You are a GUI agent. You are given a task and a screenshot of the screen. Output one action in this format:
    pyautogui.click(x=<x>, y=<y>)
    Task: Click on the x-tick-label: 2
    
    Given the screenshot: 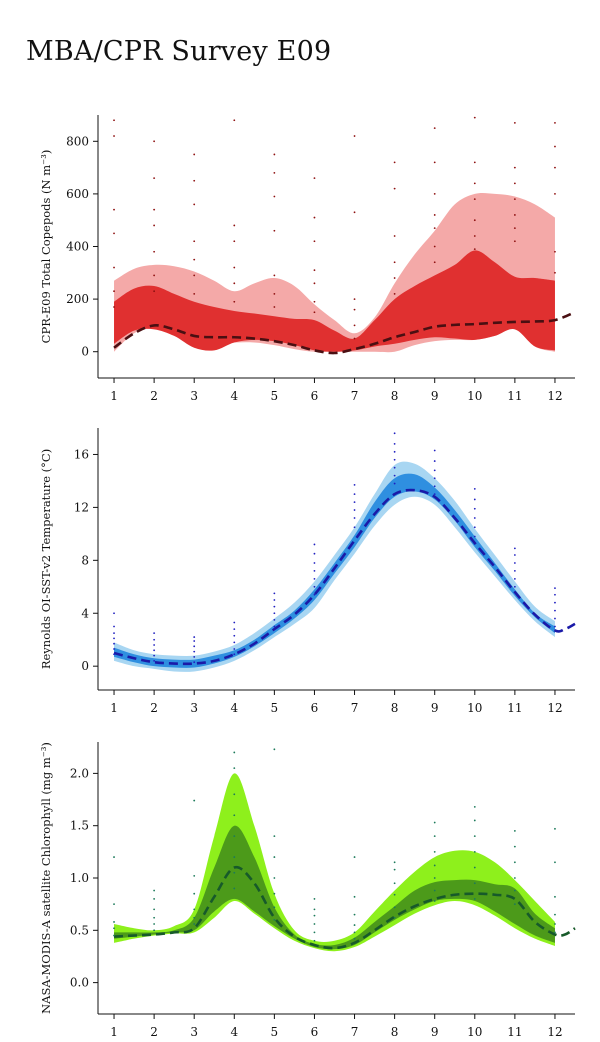 What is the action you would take?
    pyautogui.click(x=154, y=708)
    